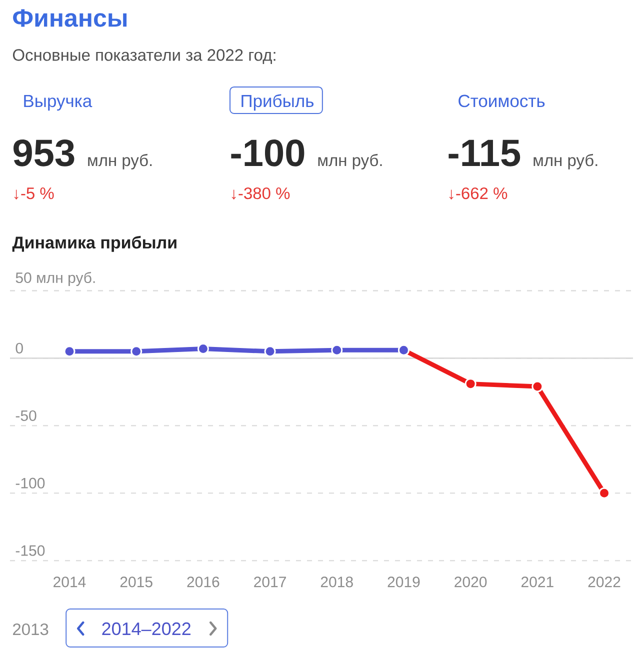 Image resolution: width=643 pixels, height=658 pixels. What do you see at coordinates (30, 483) in the screenshot?
I see `y-tick-label: -100` at bounding box center [30, 483].